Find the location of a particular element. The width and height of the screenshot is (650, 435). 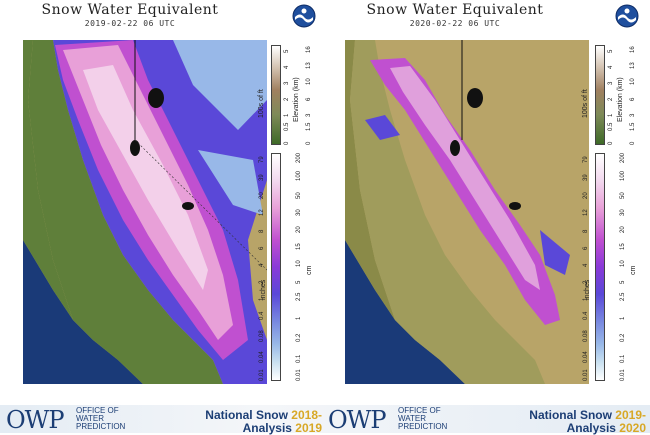

nsa-title: National Snow 2018- Analysis 2019 is located at coordinates (251, 422).